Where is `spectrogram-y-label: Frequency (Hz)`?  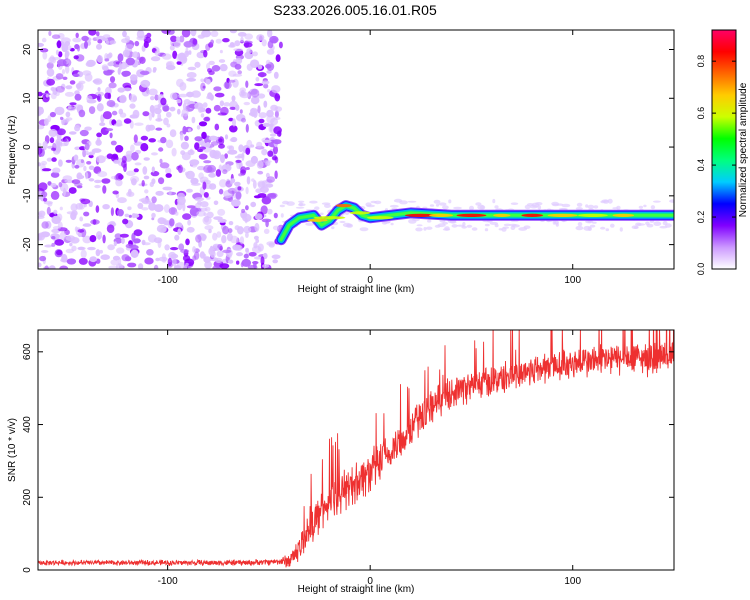
spectrogram-y-label: Frequency (Hz) is located at coordinates (12, 150).